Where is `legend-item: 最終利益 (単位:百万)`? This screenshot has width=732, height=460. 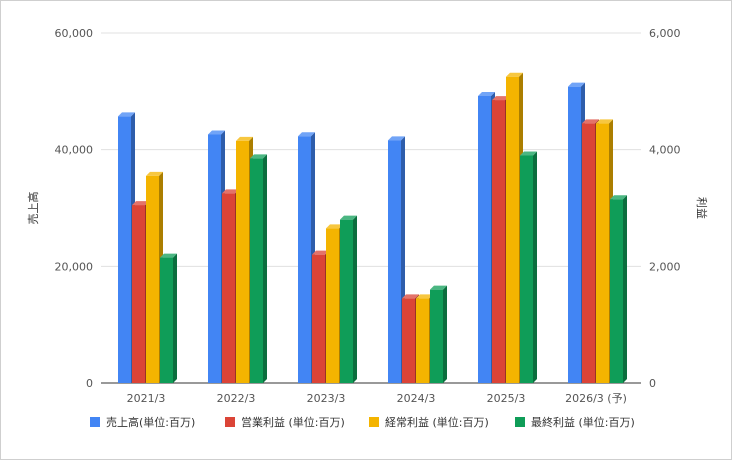
legend-item: 最終利益 (単位:百万) is located at coordinates (575, 422).